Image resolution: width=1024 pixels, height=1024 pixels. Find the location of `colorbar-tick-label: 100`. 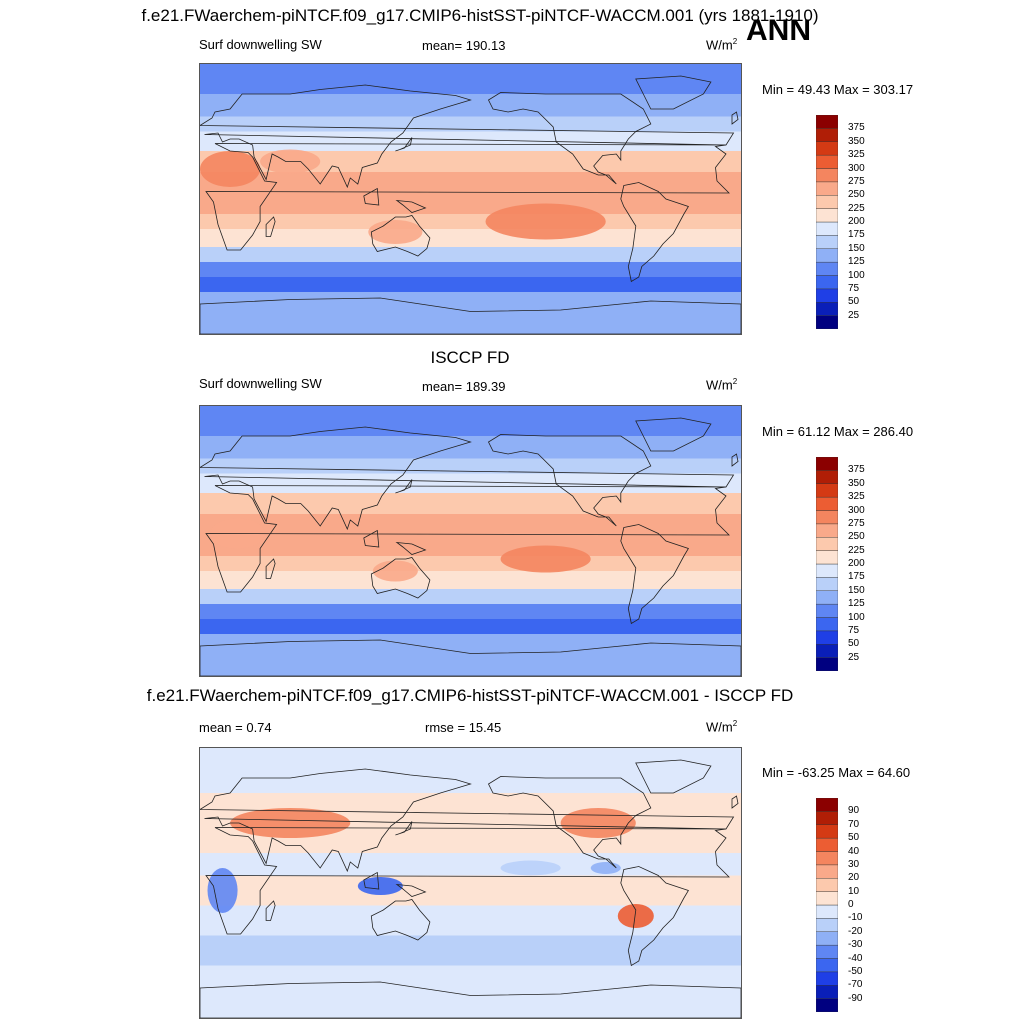

colorbar-tick-label: 100 is located at coordinates (856, 275).